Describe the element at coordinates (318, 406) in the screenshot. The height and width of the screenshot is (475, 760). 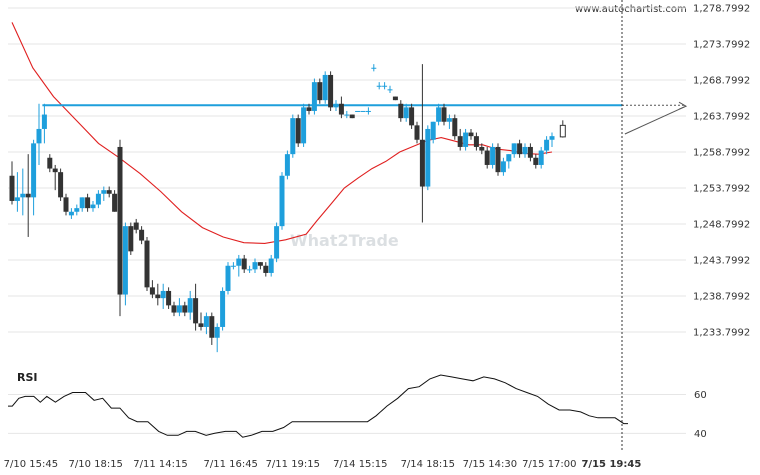
I see `rsi-line` at that location.